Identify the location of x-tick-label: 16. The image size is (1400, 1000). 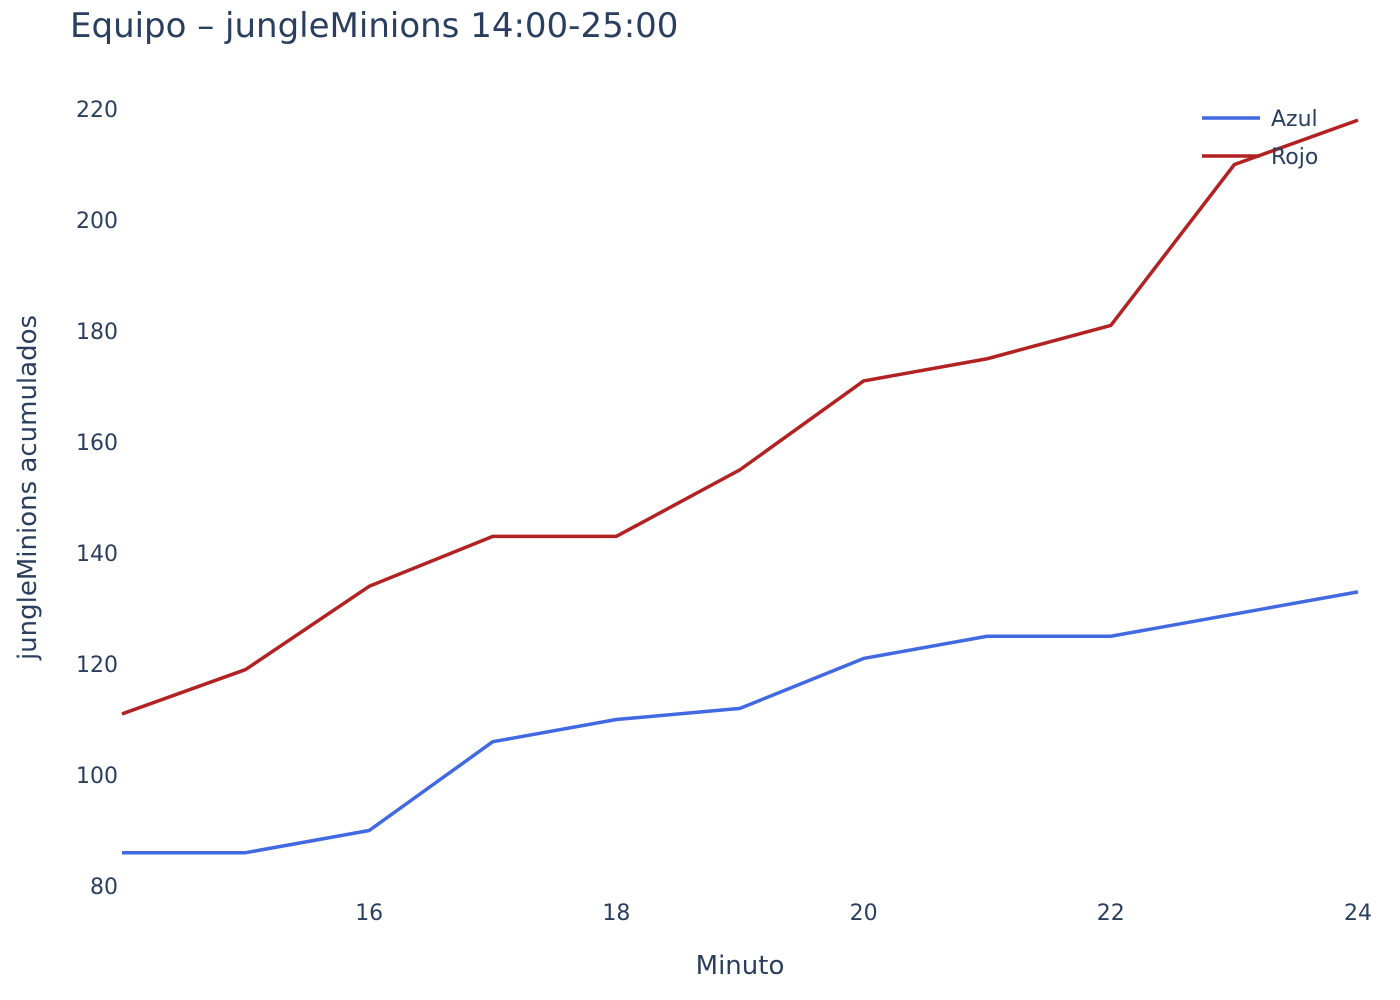
(369, 913).